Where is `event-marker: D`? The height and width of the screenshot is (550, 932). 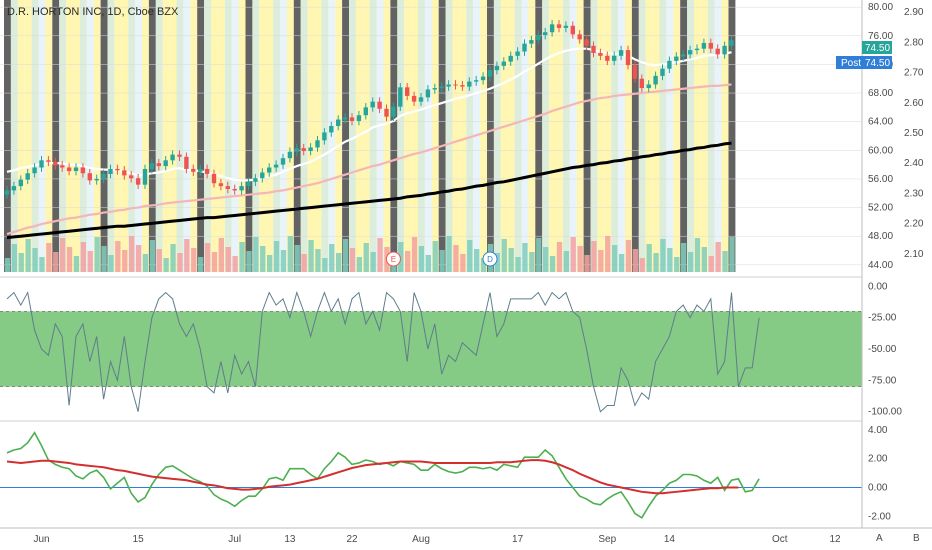 event-marker: D is located at coordinates (490, 259).